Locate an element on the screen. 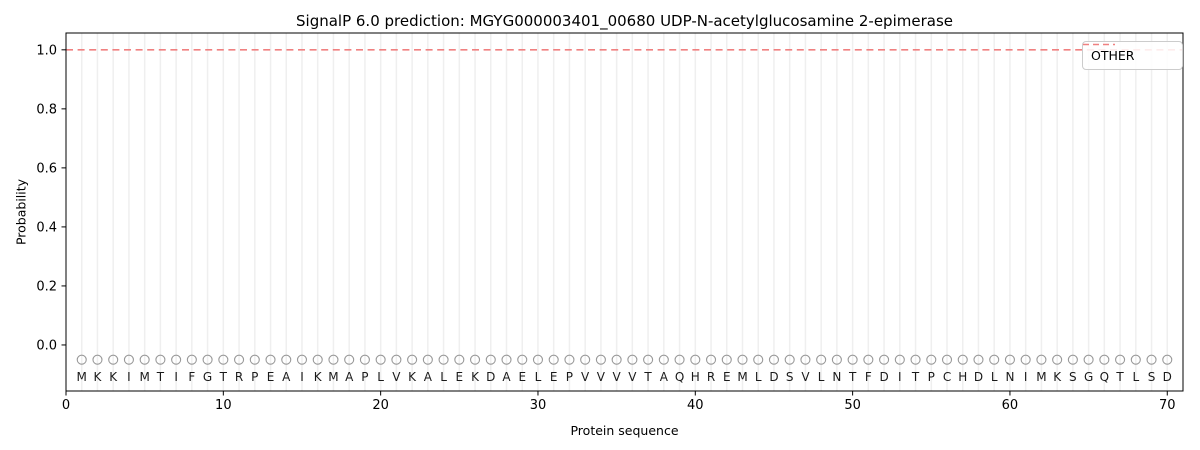  residue-letter: R is located at coordinates (711, 377).